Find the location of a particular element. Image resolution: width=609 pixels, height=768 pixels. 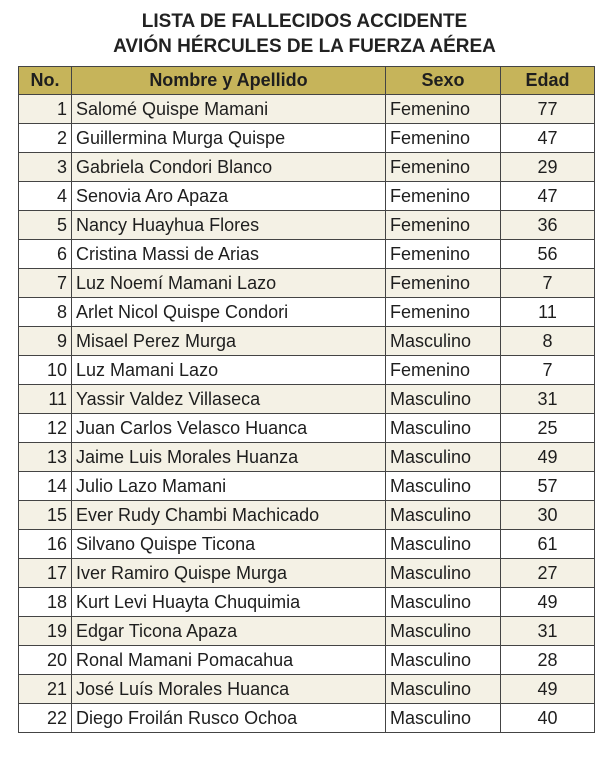

cell-name: Jaime Luis Morales Huanza is located at coordinates (228, 457).